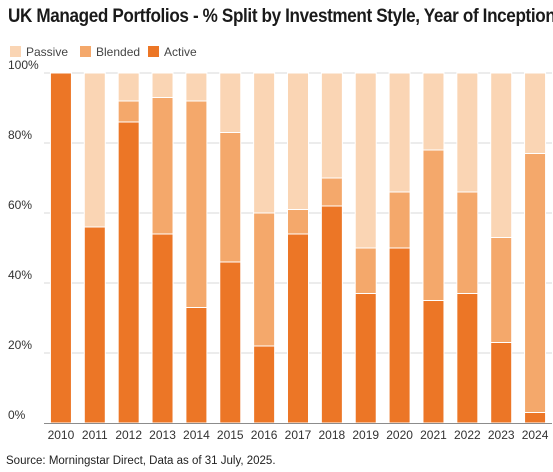  I want to click on bar-active-2018, so click(331, 314).